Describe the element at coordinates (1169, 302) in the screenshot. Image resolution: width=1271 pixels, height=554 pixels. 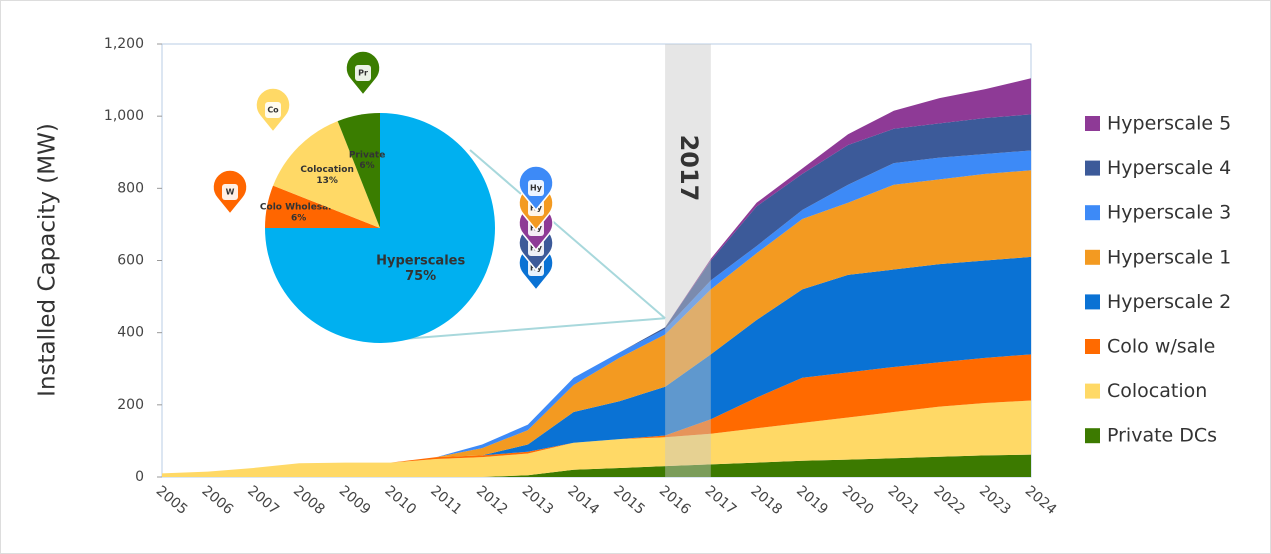
I see `legend-label: Hyperscale 2` at that location.